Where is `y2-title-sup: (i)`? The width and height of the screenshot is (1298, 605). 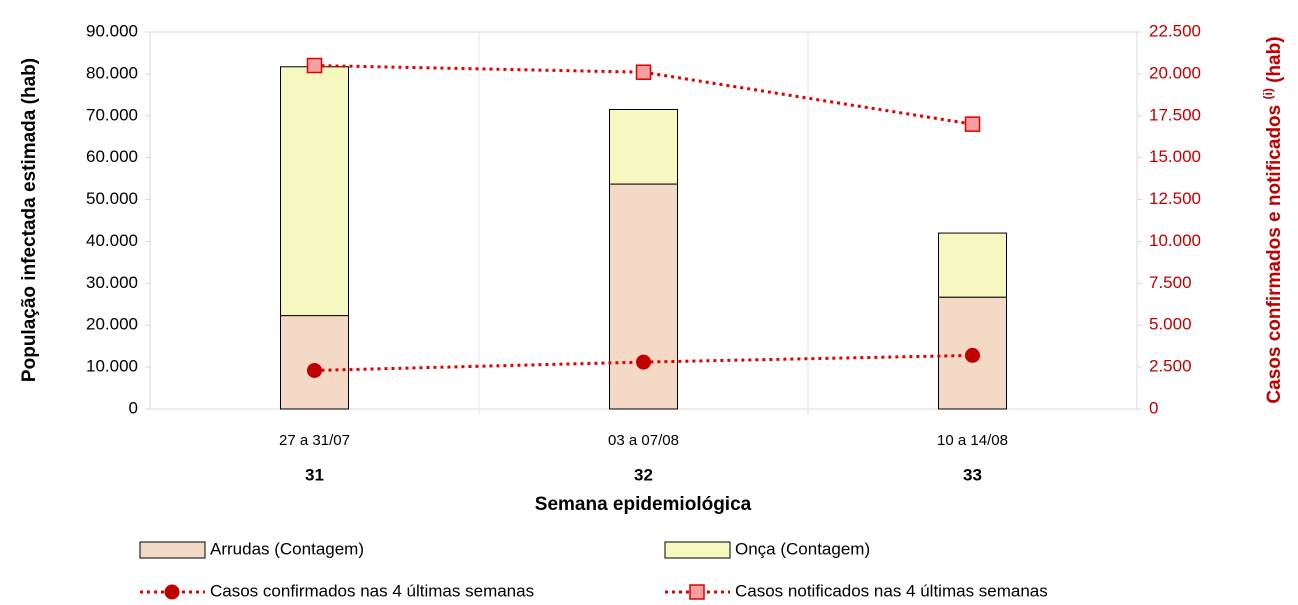
y2-title-sup: (i) is located at coordinates (1268, 93).